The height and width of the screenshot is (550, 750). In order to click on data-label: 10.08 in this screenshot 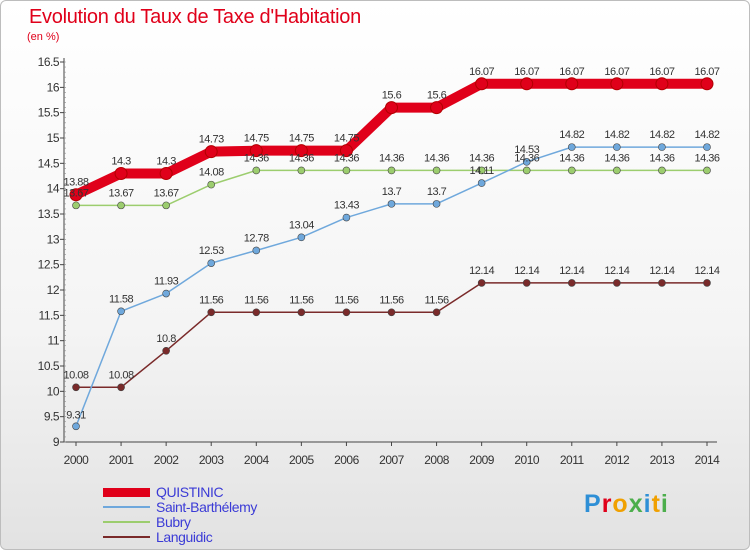, I will do `click(121, 375)`.